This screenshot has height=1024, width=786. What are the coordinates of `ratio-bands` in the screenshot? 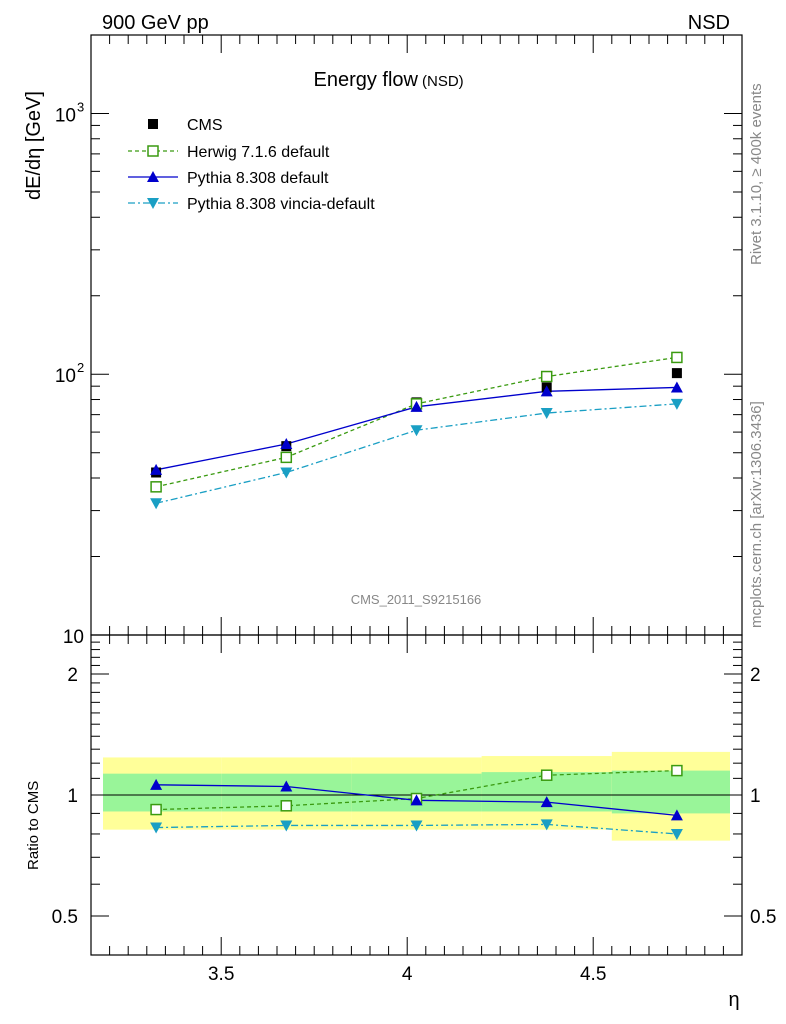 It's located at (416, 796).